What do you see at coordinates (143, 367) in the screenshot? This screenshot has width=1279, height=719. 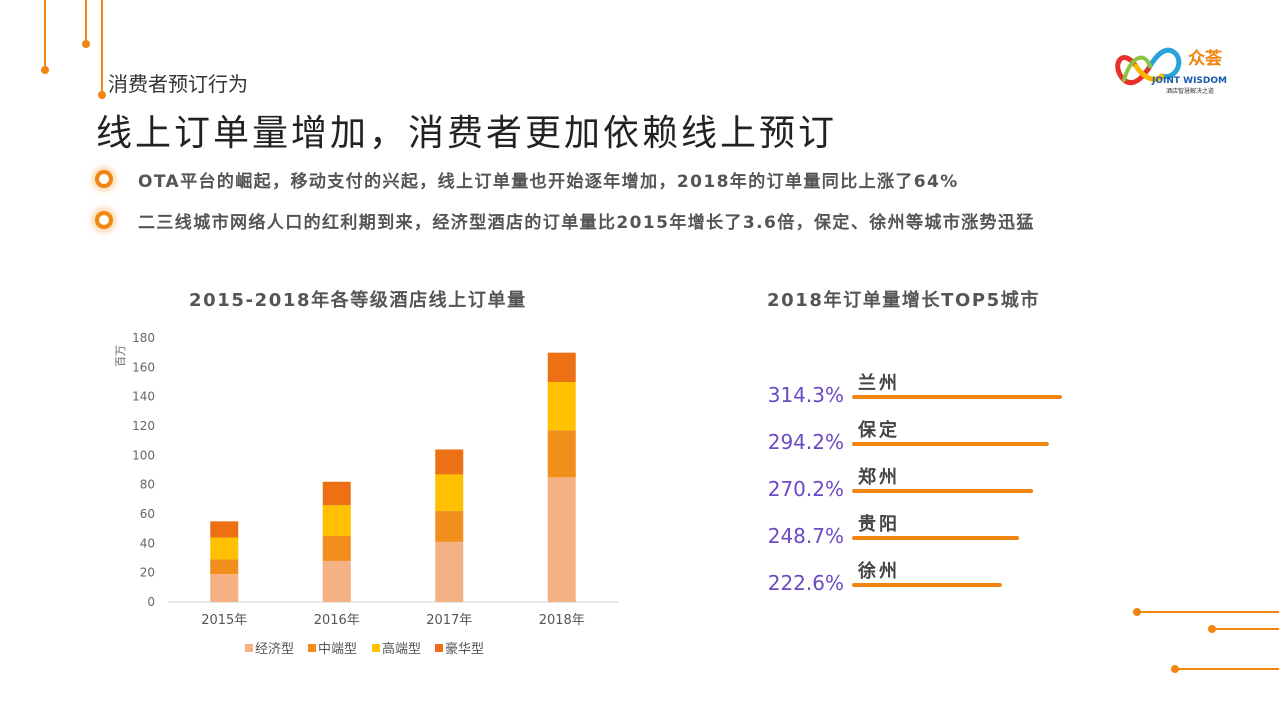 I see `y-tick-label: 160` at bounding box center [143, 367].